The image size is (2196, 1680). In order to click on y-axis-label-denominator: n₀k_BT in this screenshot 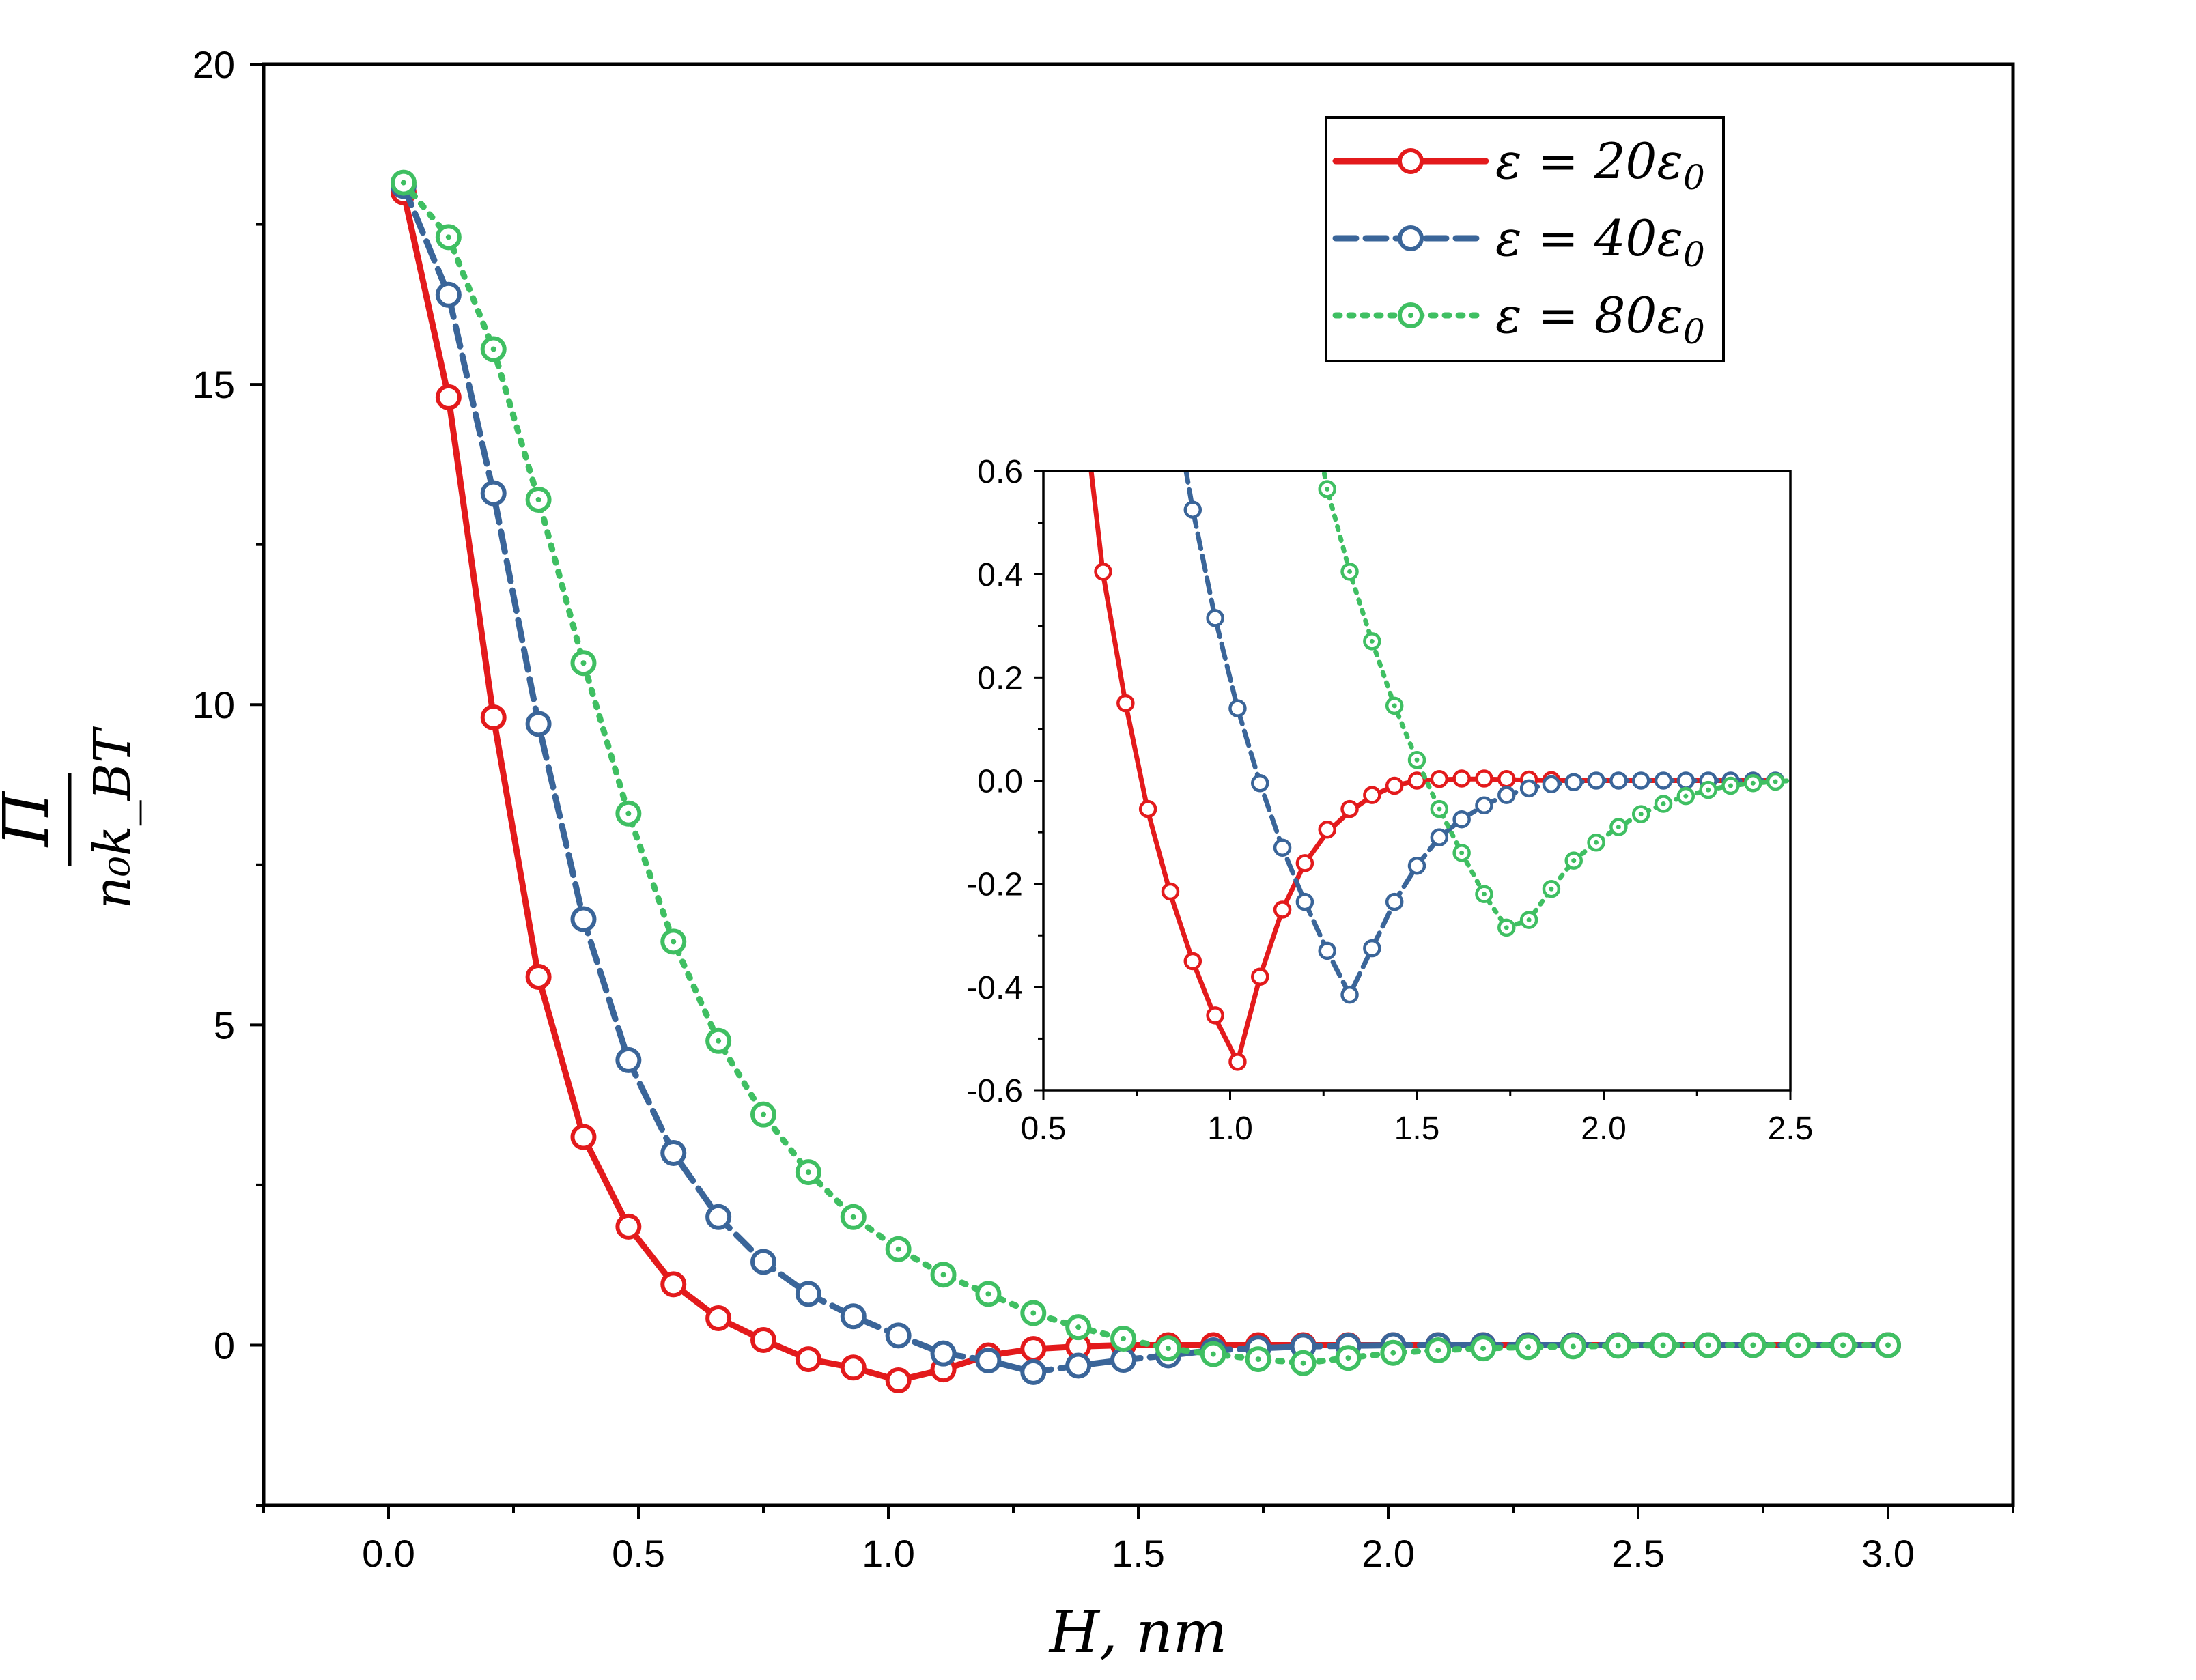, I will do `click(113, 817)`.